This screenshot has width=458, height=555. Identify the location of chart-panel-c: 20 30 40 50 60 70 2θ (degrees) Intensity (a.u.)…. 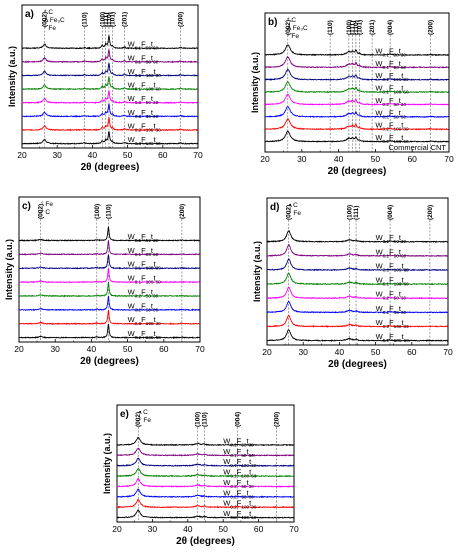
(104, 281).